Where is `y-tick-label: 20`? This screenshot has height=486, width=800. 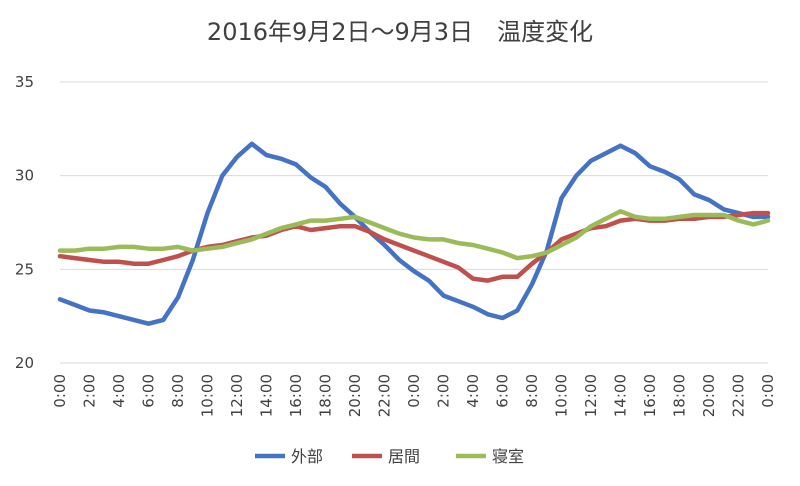 y-tick-label: 20 is located at coordinates (24, 363).